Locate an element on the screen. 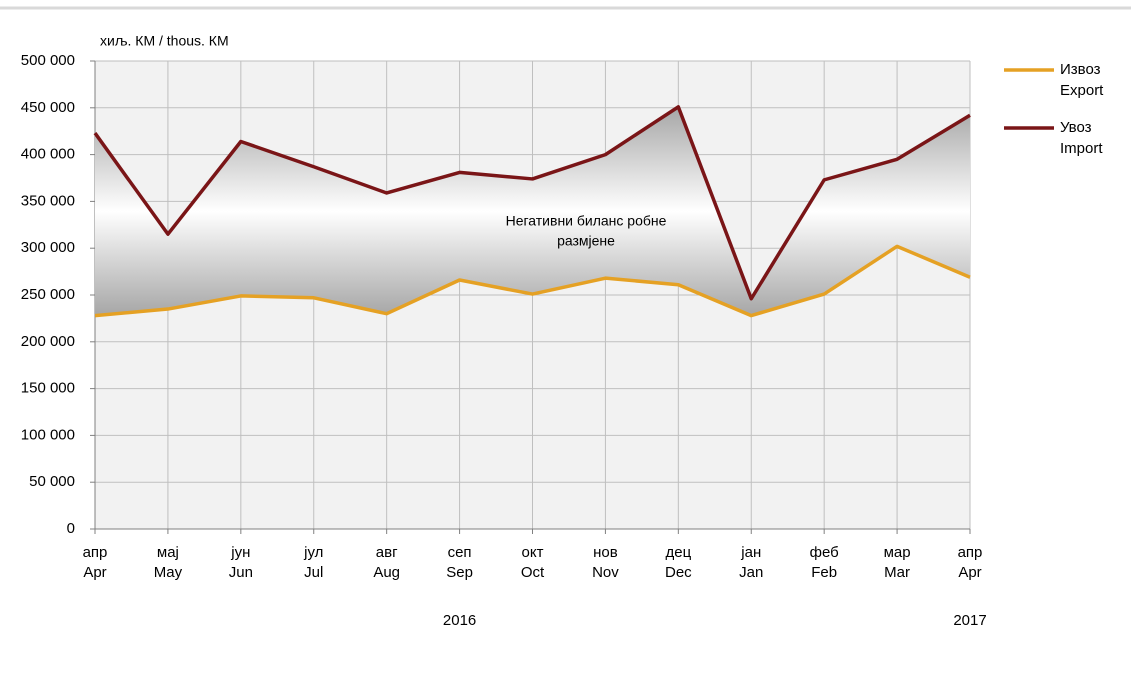  x-tick-label: Jan is located at coordinates (751, 572).